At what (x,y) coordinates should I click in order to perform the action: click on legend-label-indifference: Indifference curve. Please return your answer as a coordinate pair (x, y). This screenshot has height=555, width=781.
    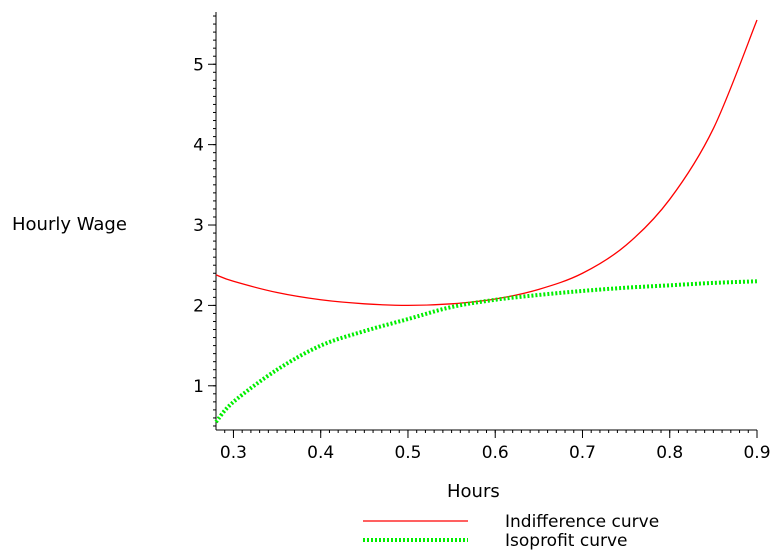
    Looking at the image, I should click on (582, 522).